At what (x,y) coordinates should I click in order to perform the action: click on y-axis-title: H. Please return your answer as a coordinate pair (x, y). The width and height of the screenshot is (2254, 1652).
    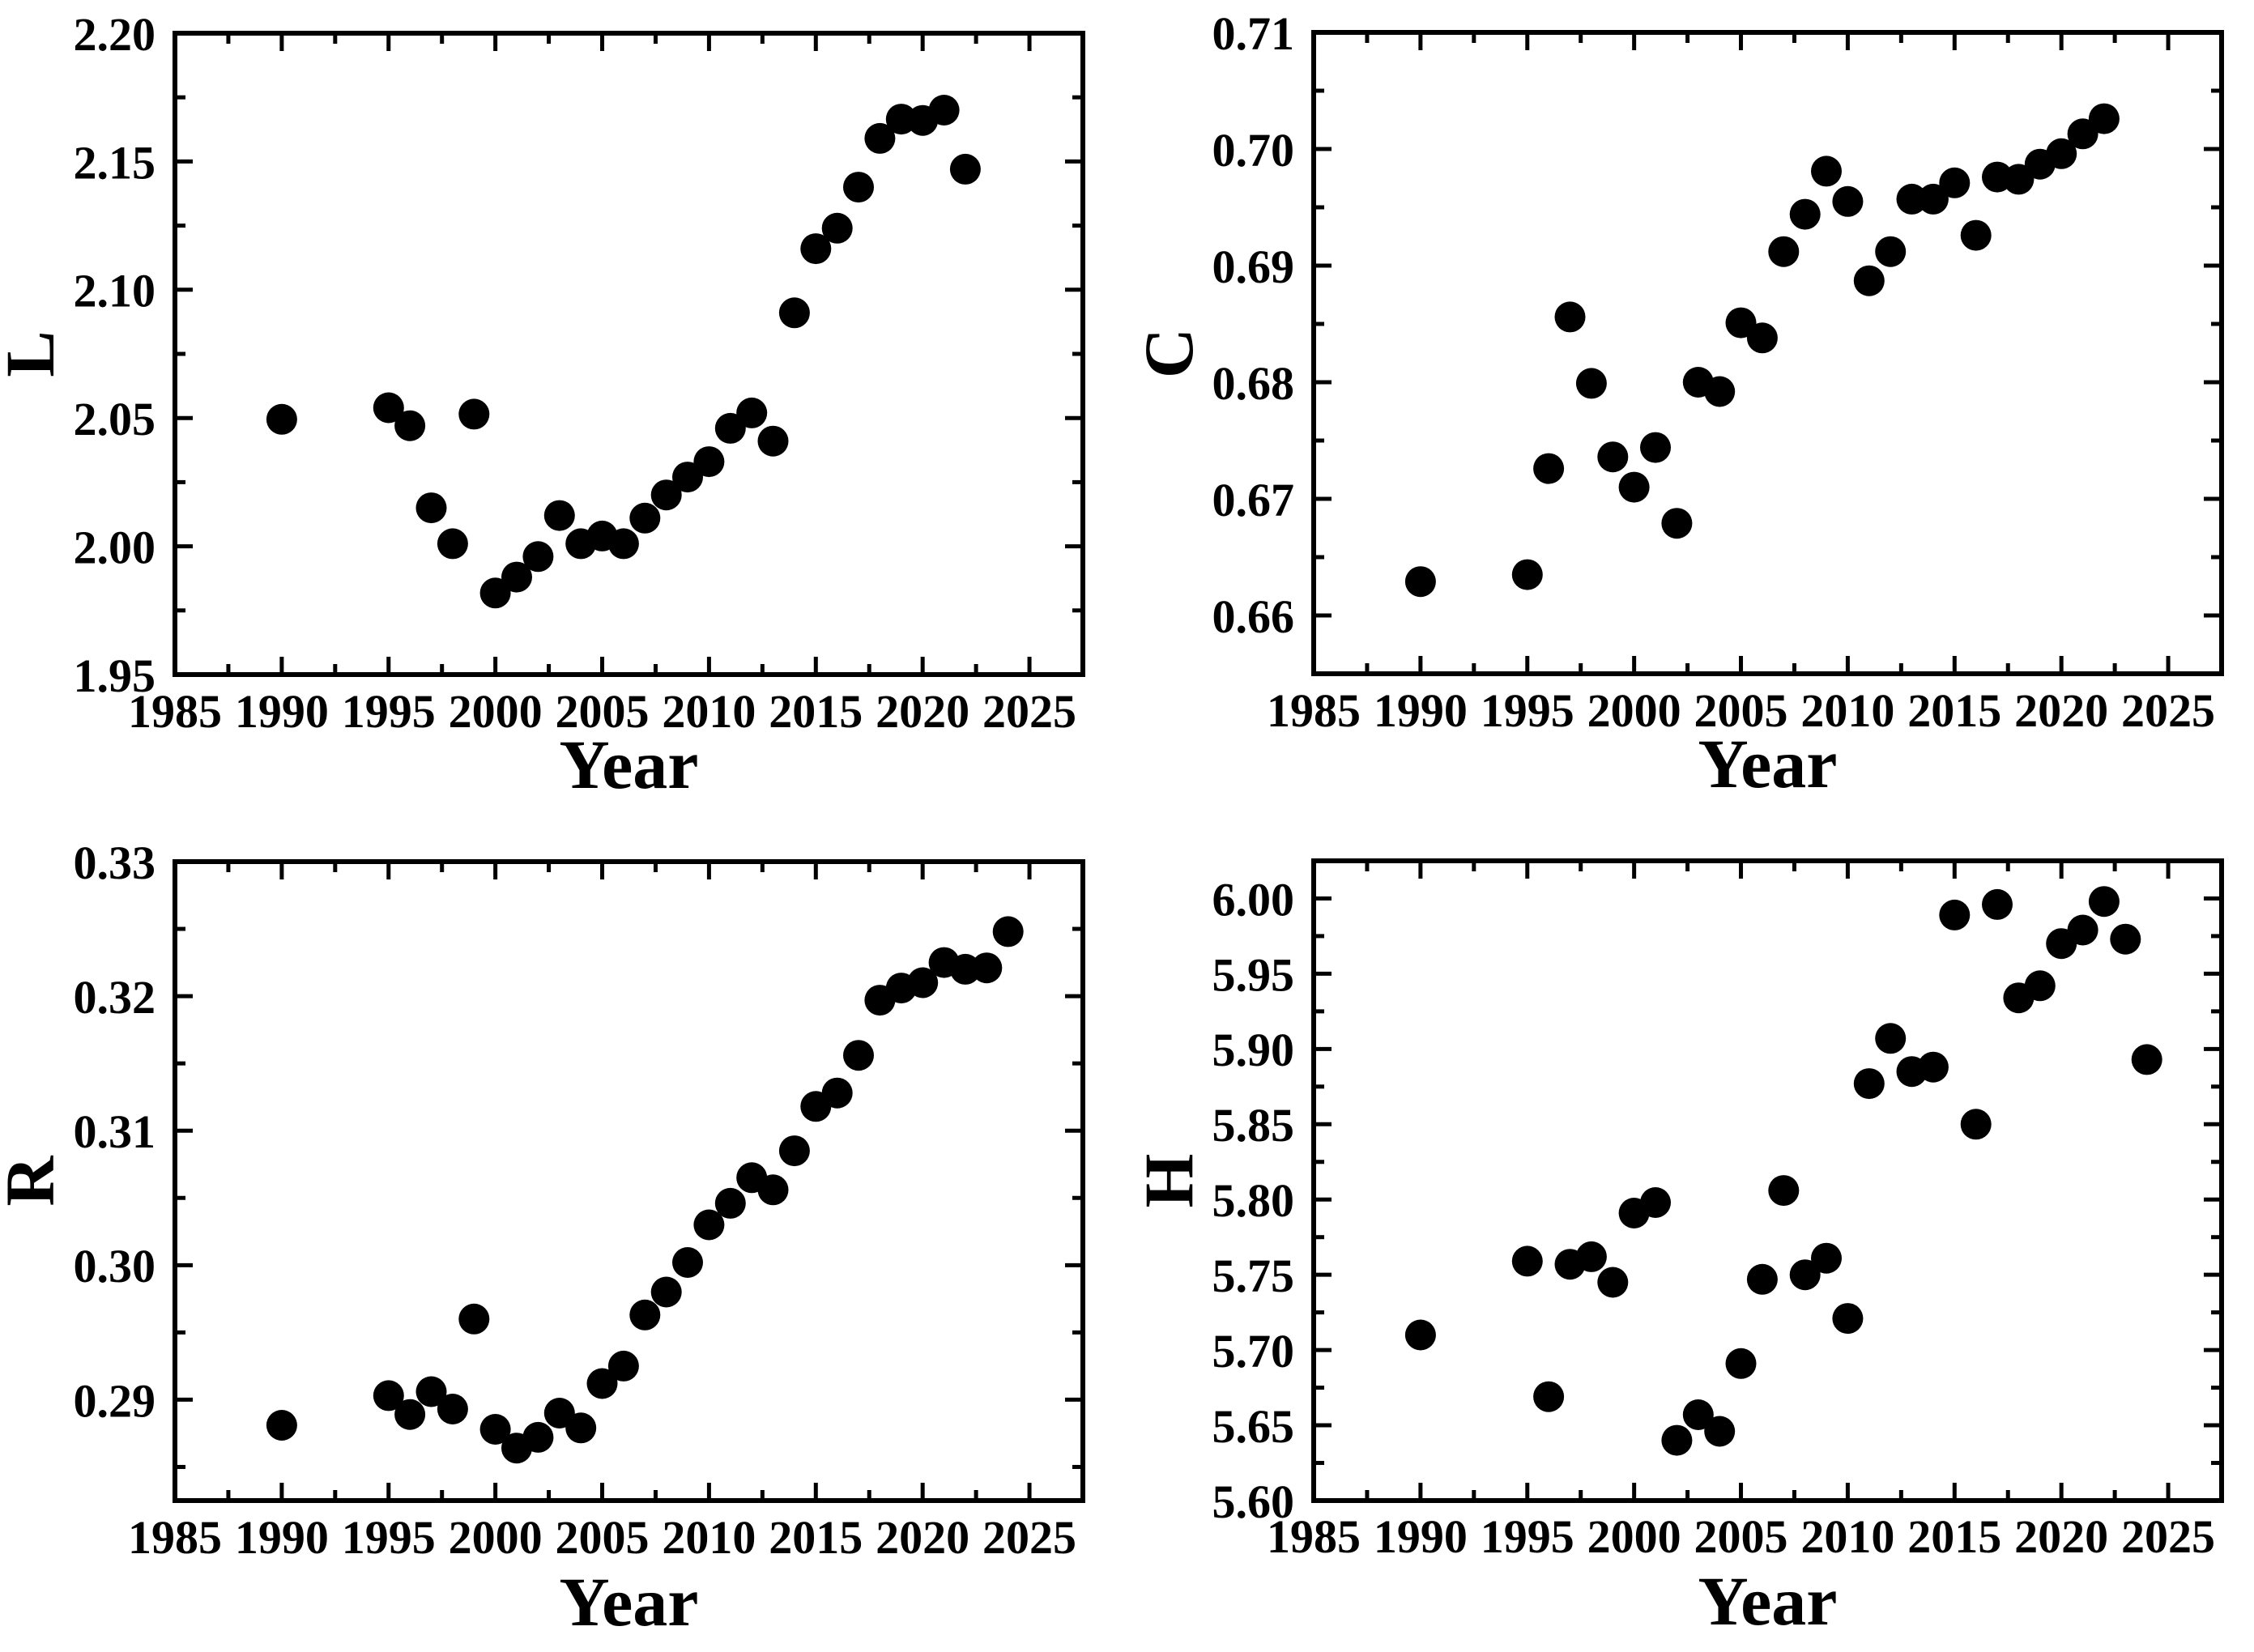
    Looking at the image, I should click on (1169, 1181).